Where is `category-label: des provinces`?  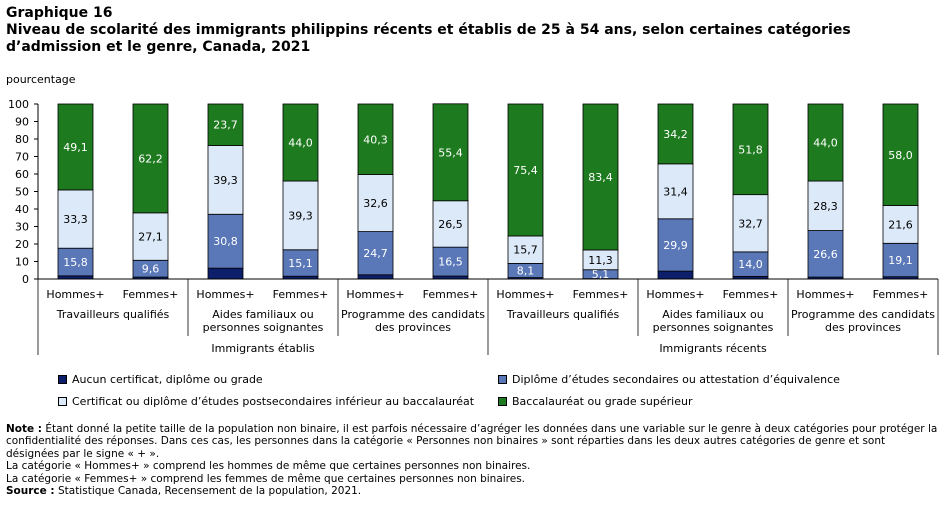 category-label: des provinces is located at coordinates (863, 327).